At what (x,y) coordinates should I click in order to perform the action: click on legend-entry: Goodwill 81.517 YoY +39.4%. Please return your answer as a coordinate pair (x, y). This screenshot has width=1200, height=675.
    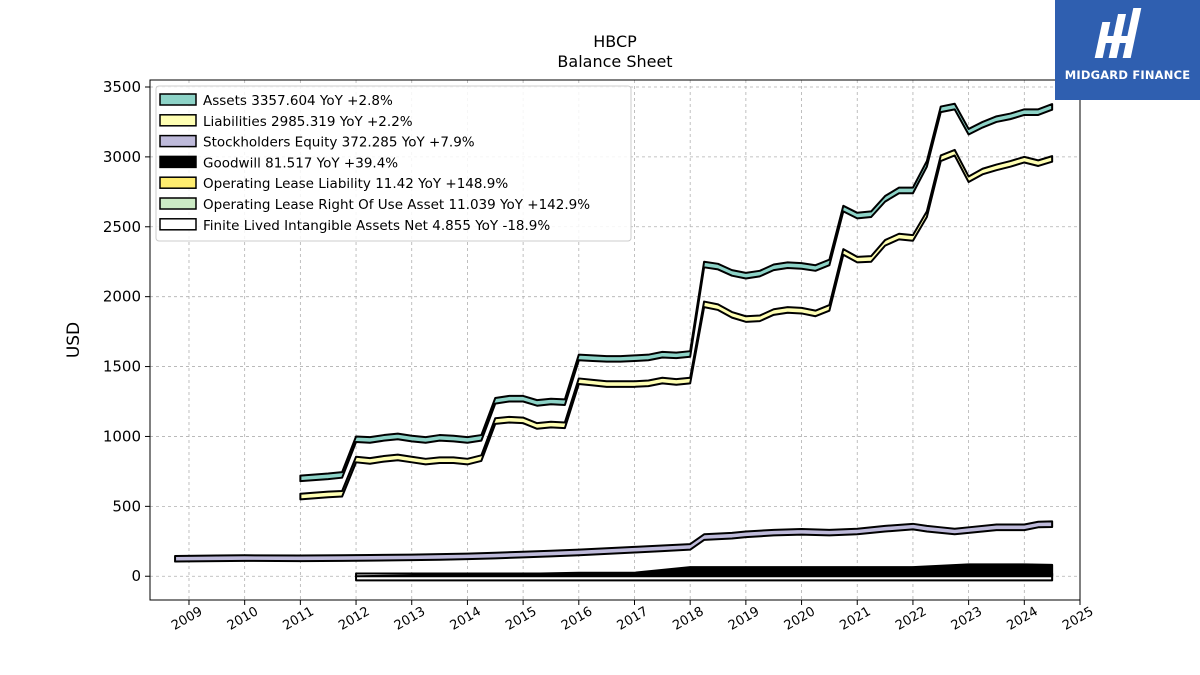
    Looking at the image, I should click on (300, 163).